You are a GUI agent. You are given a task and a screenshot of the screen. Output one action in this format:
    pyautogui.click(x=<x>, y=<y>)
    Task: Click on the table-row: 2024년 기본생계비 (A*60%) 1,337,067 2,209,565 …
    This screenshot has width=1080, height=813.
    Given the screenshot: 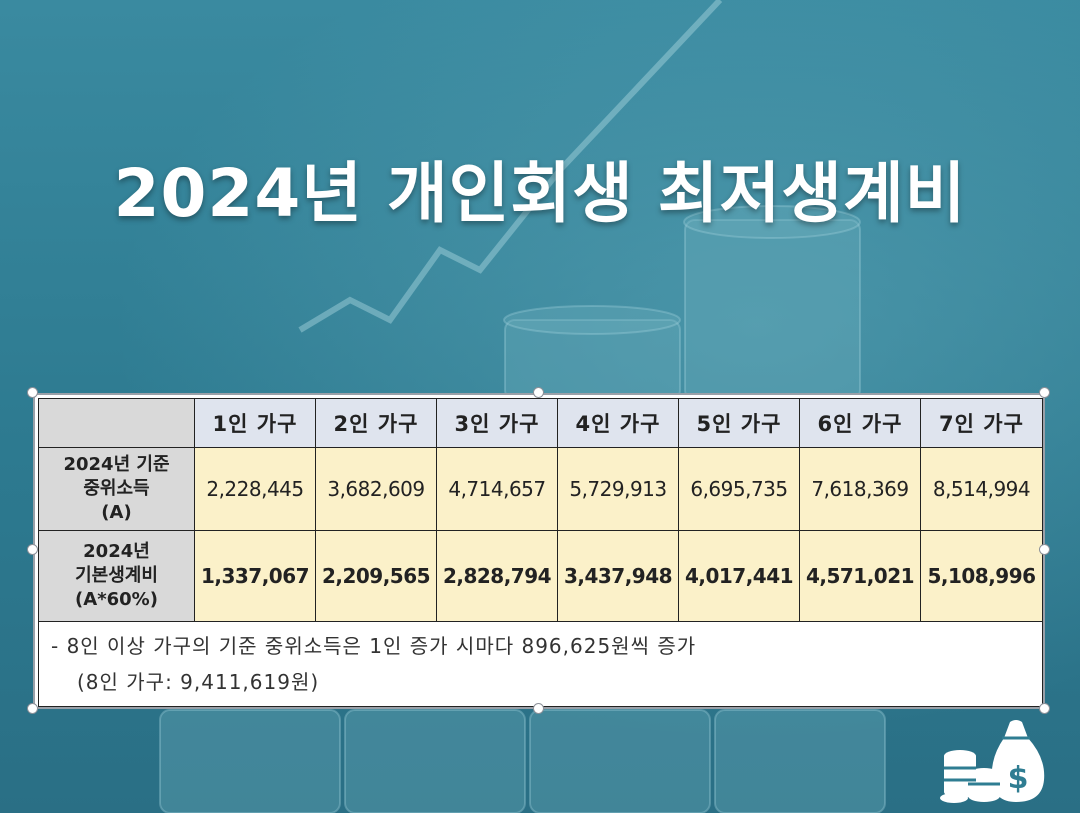 What is the action you would take?
    pyautogui.click(x=540, y=576)
    